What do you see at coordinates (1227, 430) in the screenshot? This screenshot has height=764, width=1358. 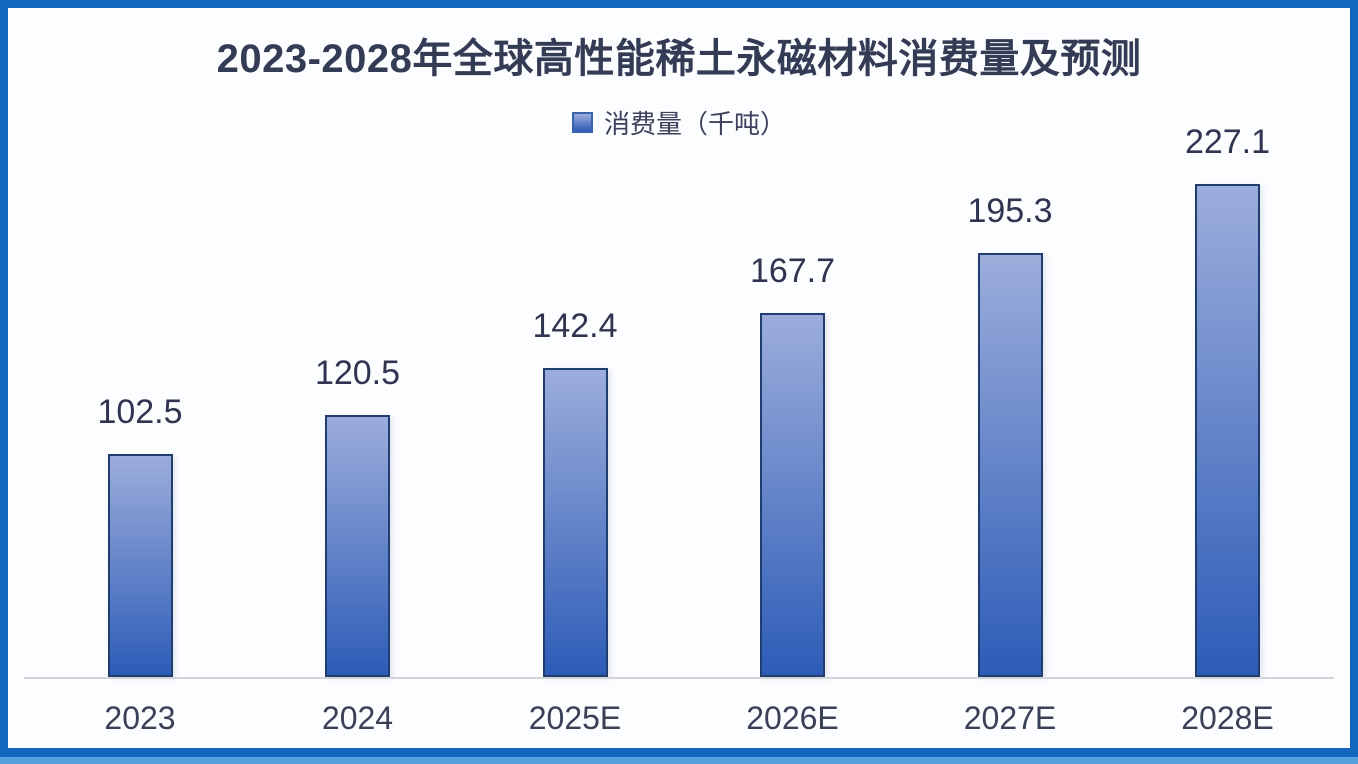 I see `bar-2028E` at bounding box center [1227, 430].